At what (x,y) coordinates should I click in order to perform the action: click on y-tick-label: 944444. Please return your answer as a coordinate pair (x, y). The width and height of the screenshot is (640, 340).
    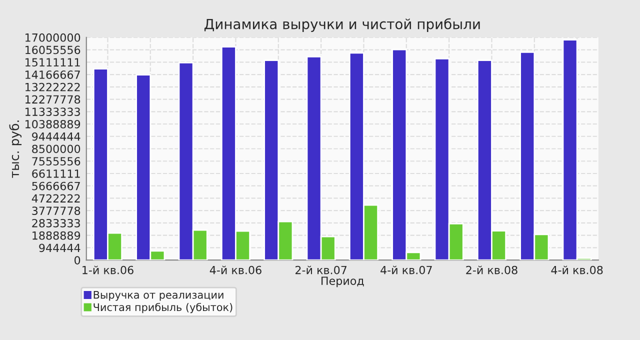
    Looking at the image, I should click on (59, 248).